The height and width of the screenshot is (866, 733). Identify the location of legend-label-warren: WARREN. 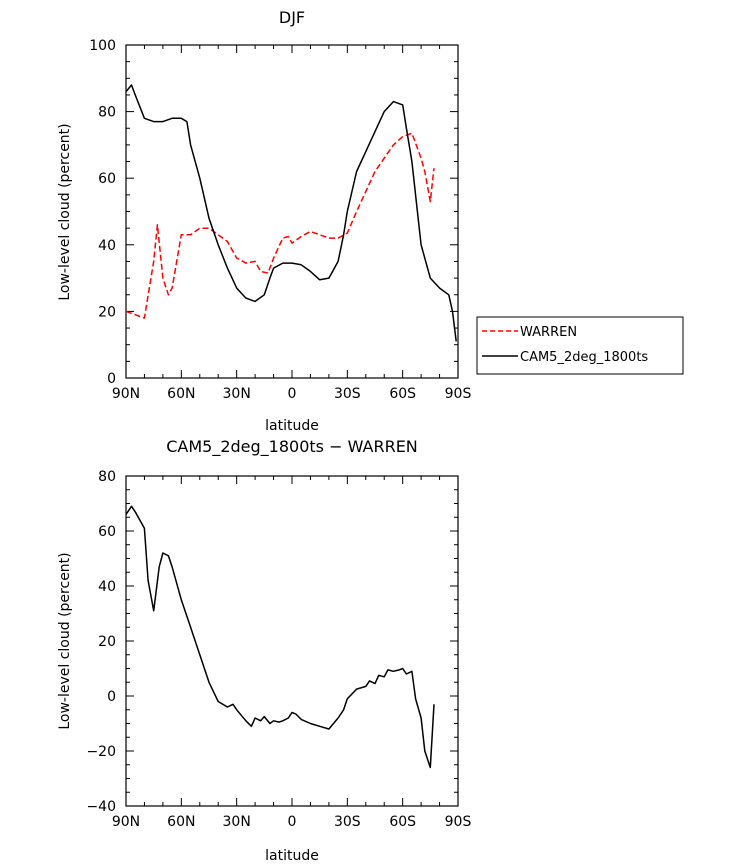
(548, 332).